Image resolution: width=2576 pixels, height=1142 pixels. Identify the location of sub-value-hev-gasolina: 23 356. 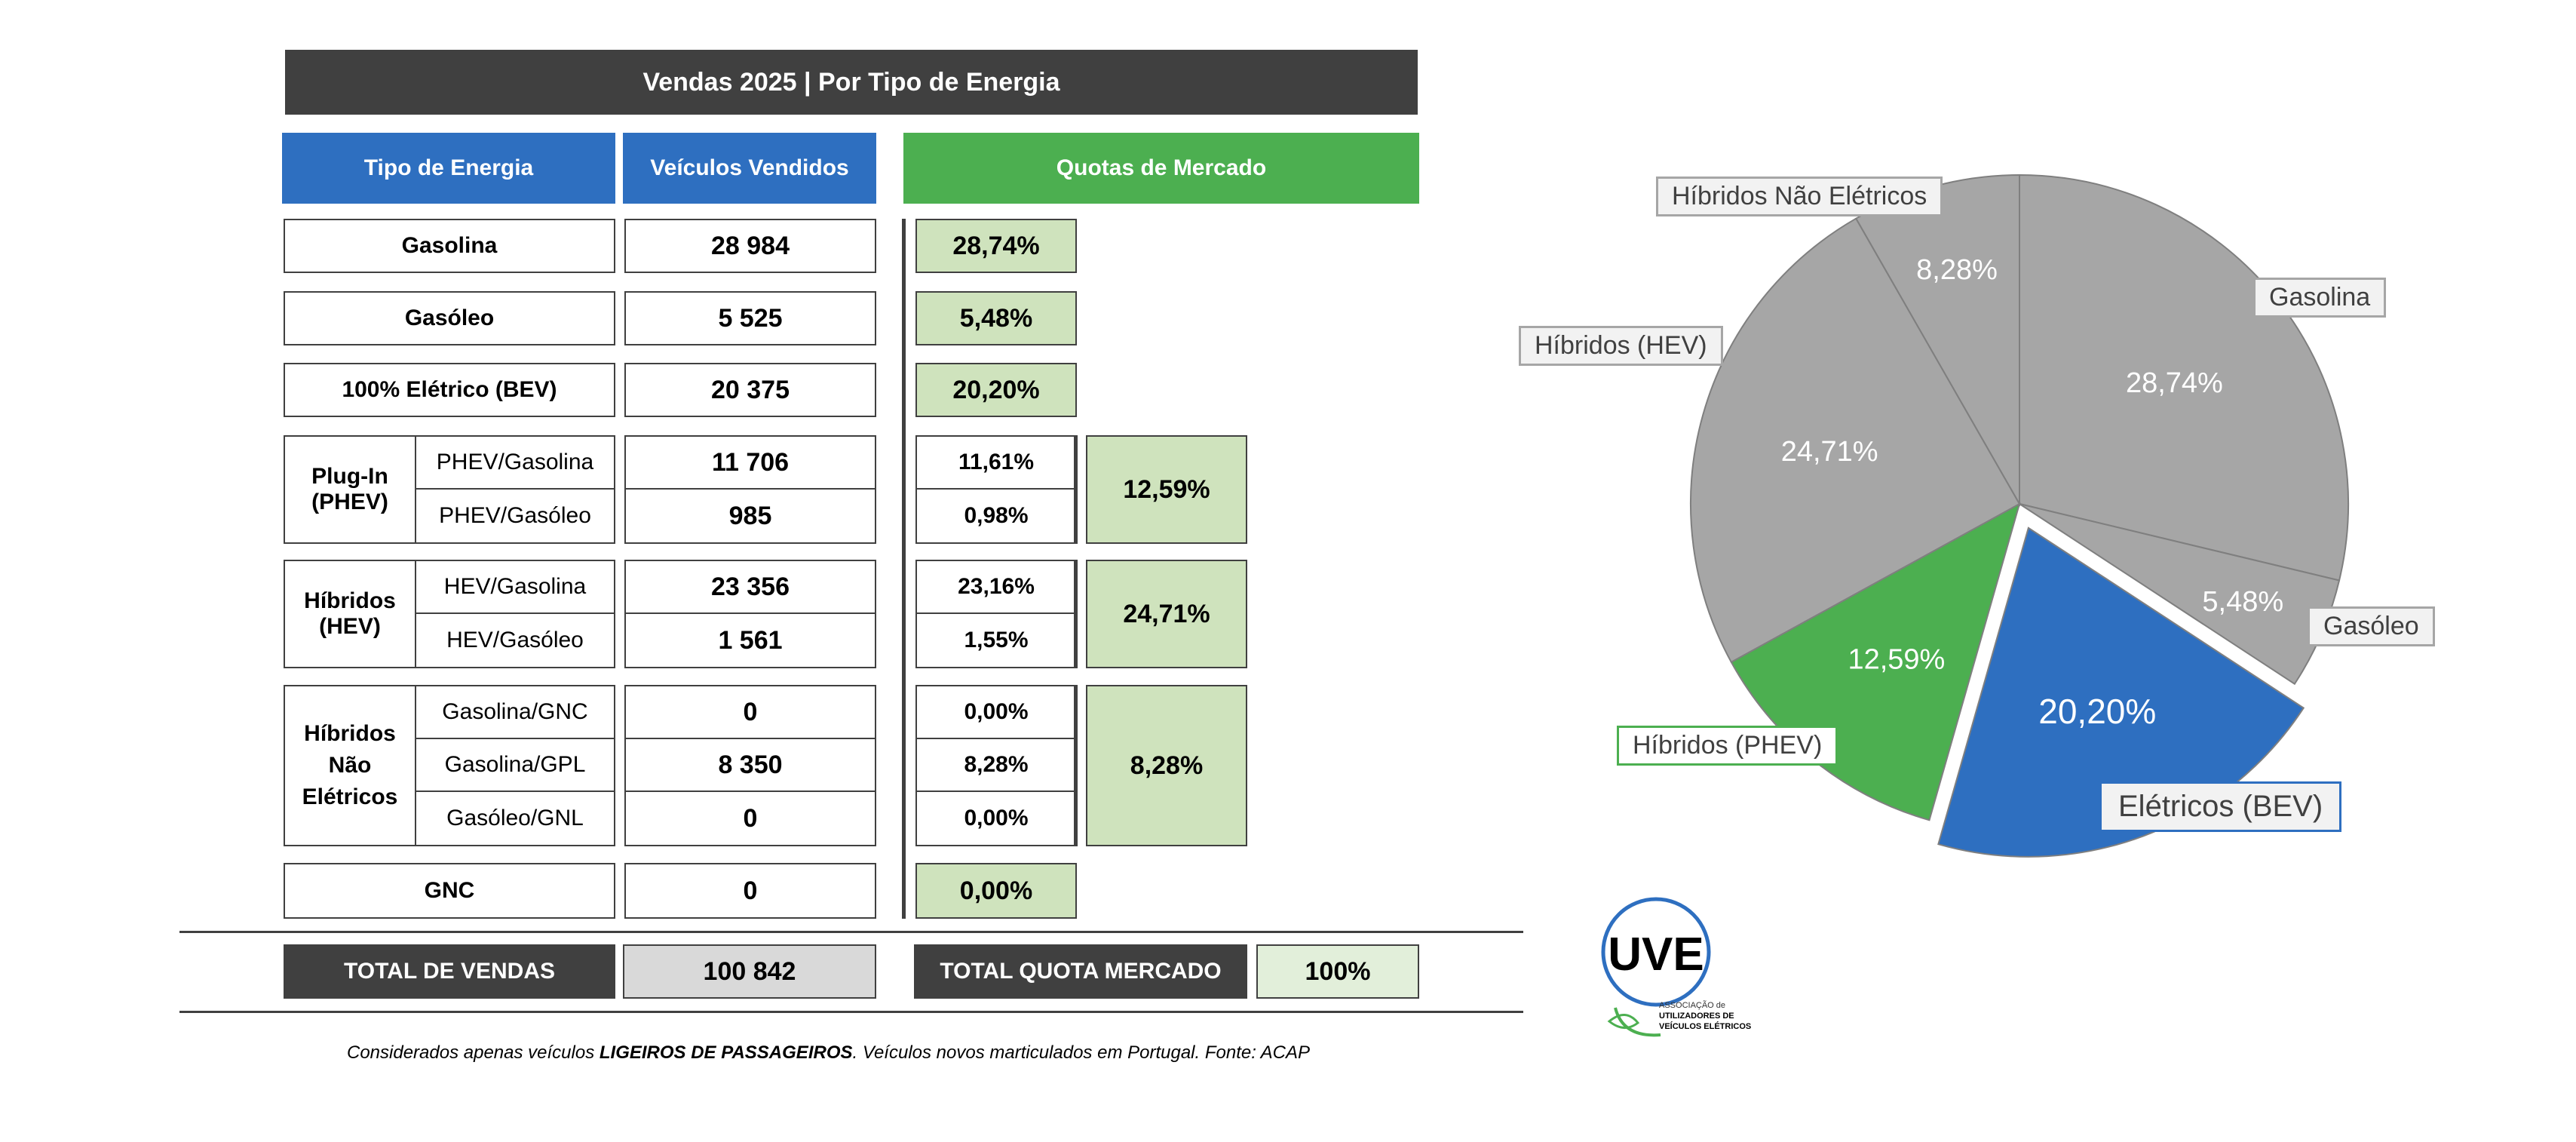
(750, 587).